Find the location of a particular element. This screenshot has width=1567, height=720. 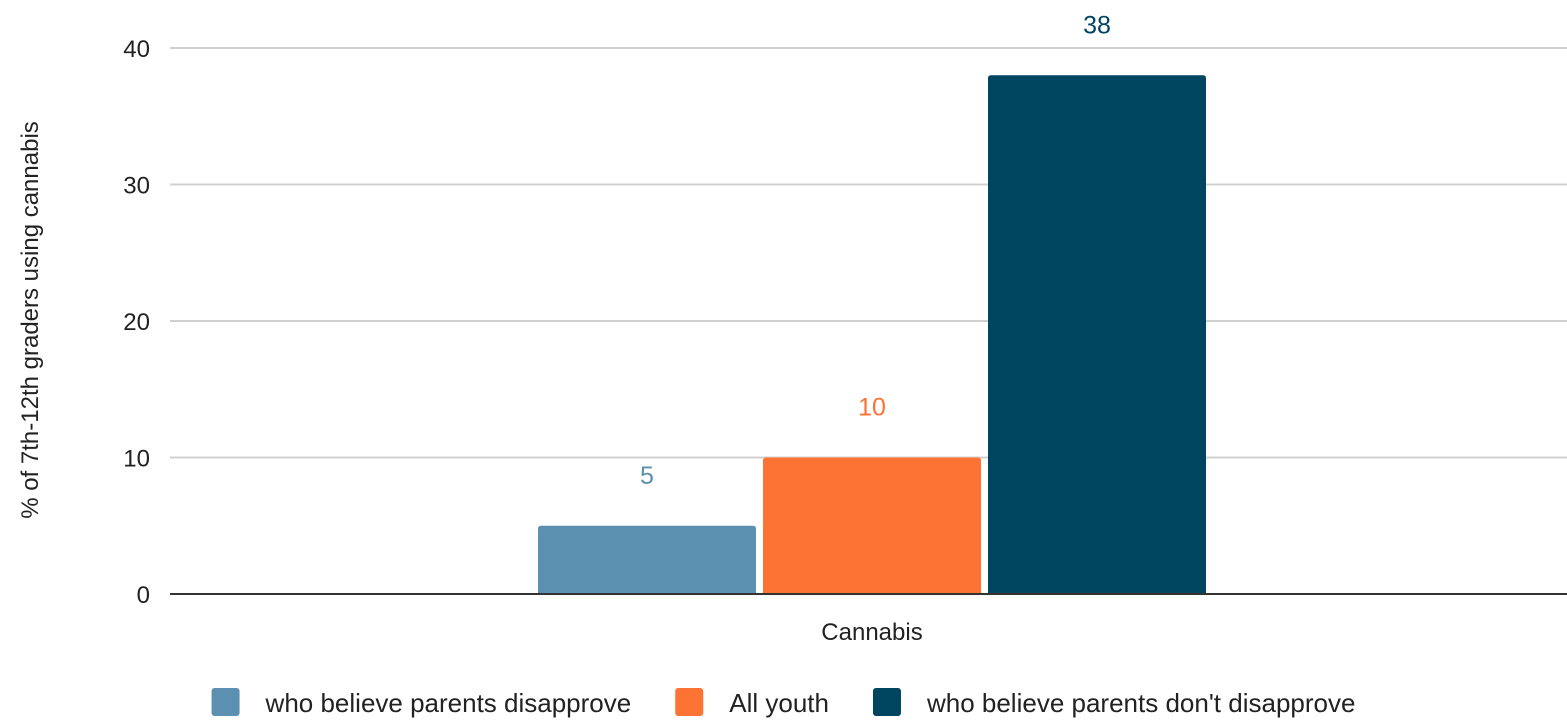

y-axis-title: % of 7th-12th graders using cannabis is located at coordinates (30, 320).